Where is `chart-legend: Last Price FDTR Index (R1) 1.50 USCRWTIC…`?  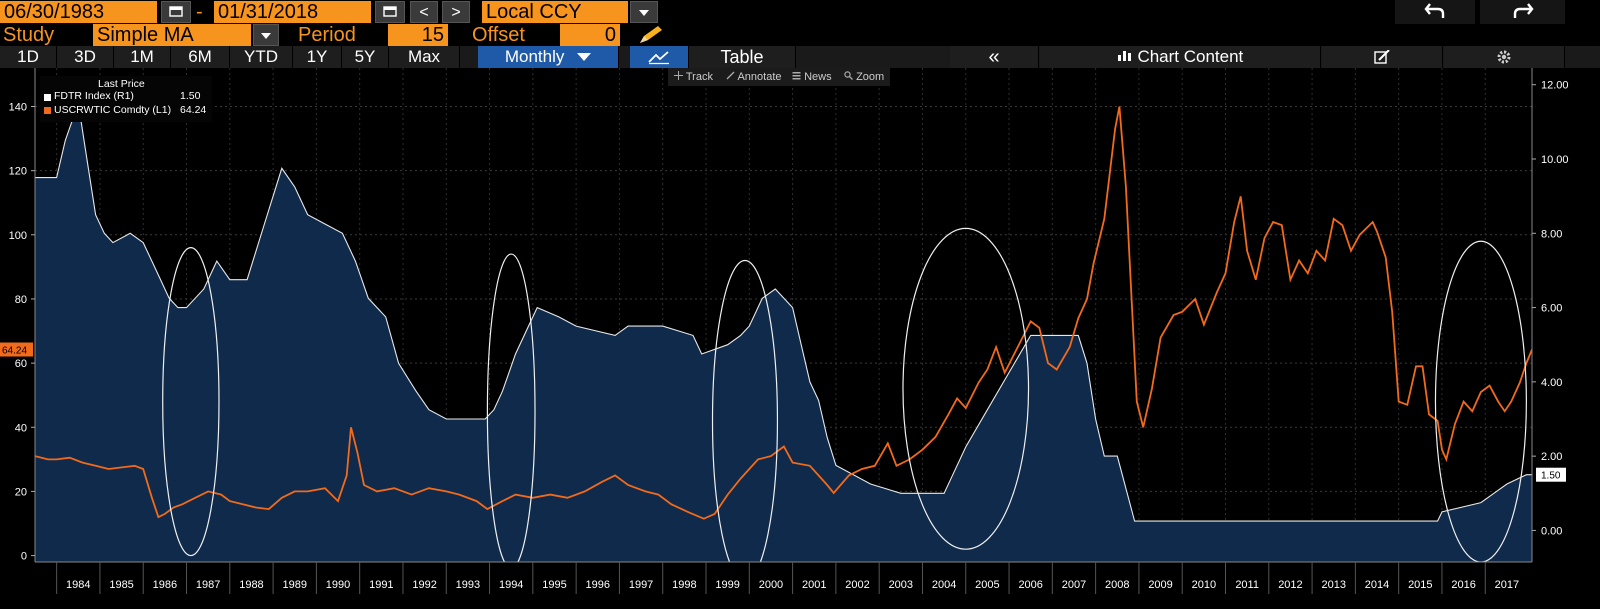
chart-legend: Last Price FDTR Index (R1) 1.50 USCRWTIC… is located at coordinates (126, 99).